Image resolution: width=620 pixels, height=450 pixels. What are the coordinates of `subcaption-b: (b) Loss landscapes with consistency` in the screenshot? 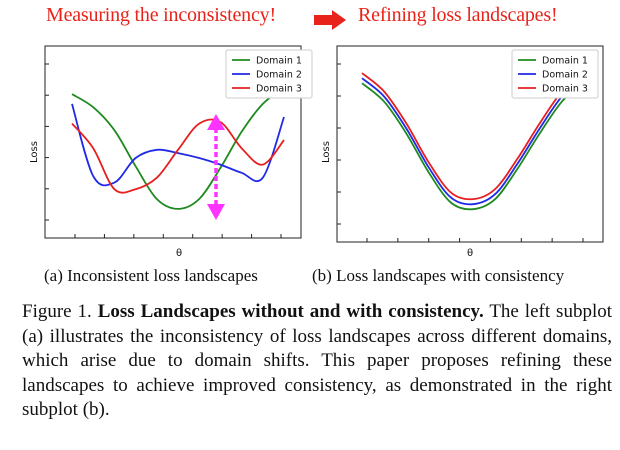 It's located at (438, 275).